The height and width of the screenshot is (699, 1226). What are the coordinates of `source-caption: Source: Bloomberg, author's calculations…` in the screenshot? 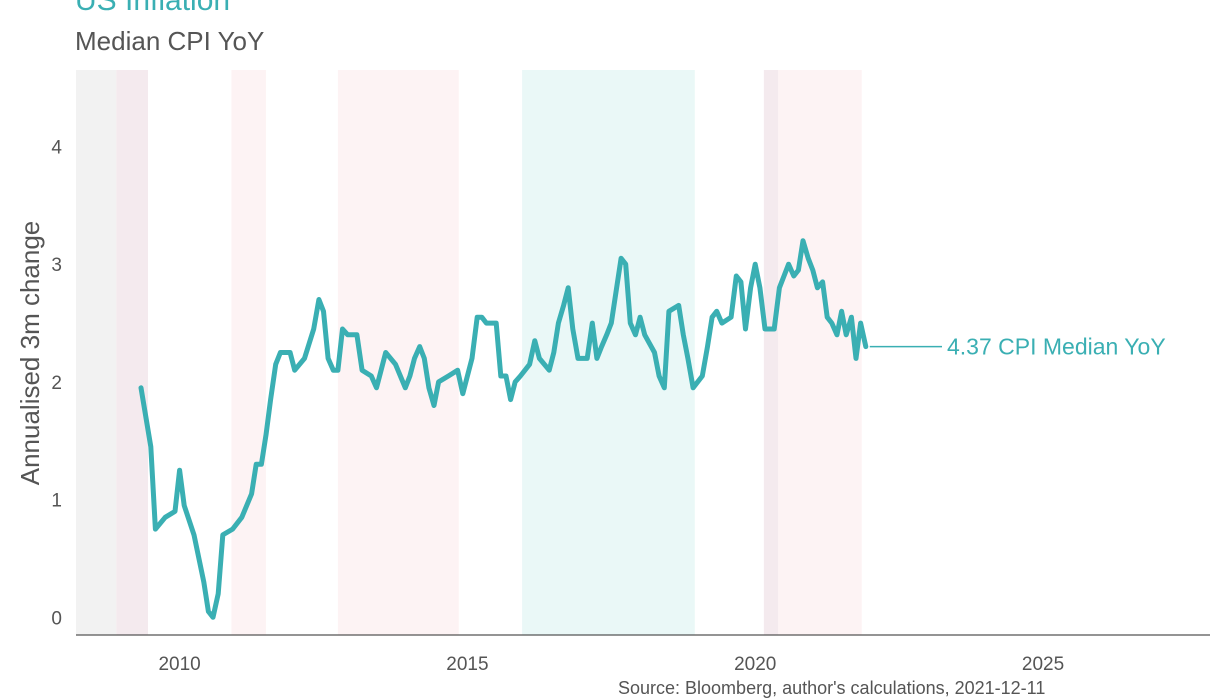 It's located at (832, 688).